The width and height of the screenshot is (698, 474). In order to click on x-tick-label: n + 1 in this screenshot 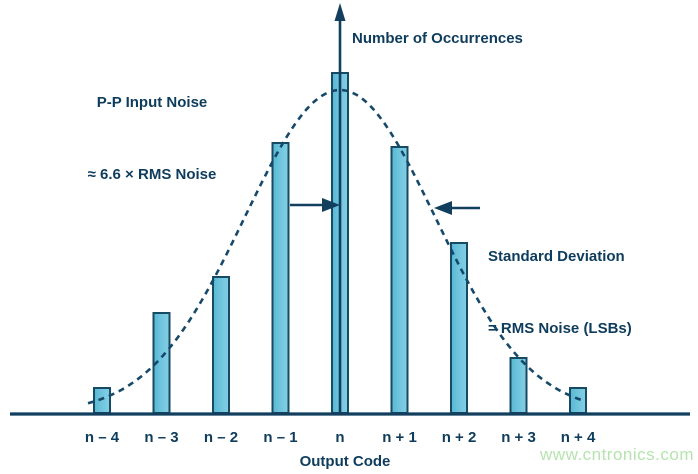, I will do `click(399, 437)`.